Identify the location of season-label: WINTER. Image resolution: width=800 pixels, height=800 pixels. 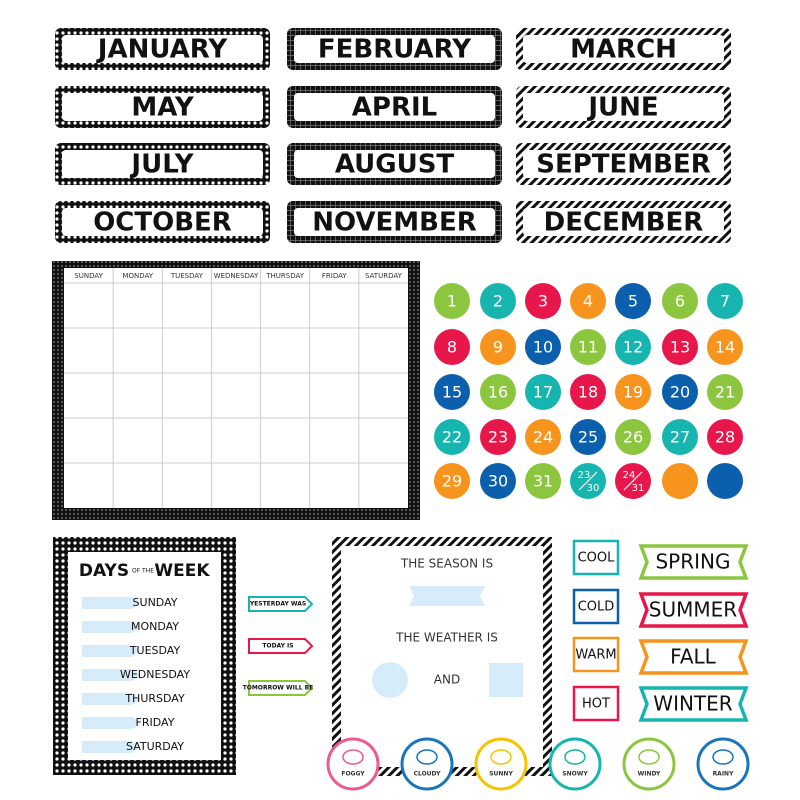
(692, 704).